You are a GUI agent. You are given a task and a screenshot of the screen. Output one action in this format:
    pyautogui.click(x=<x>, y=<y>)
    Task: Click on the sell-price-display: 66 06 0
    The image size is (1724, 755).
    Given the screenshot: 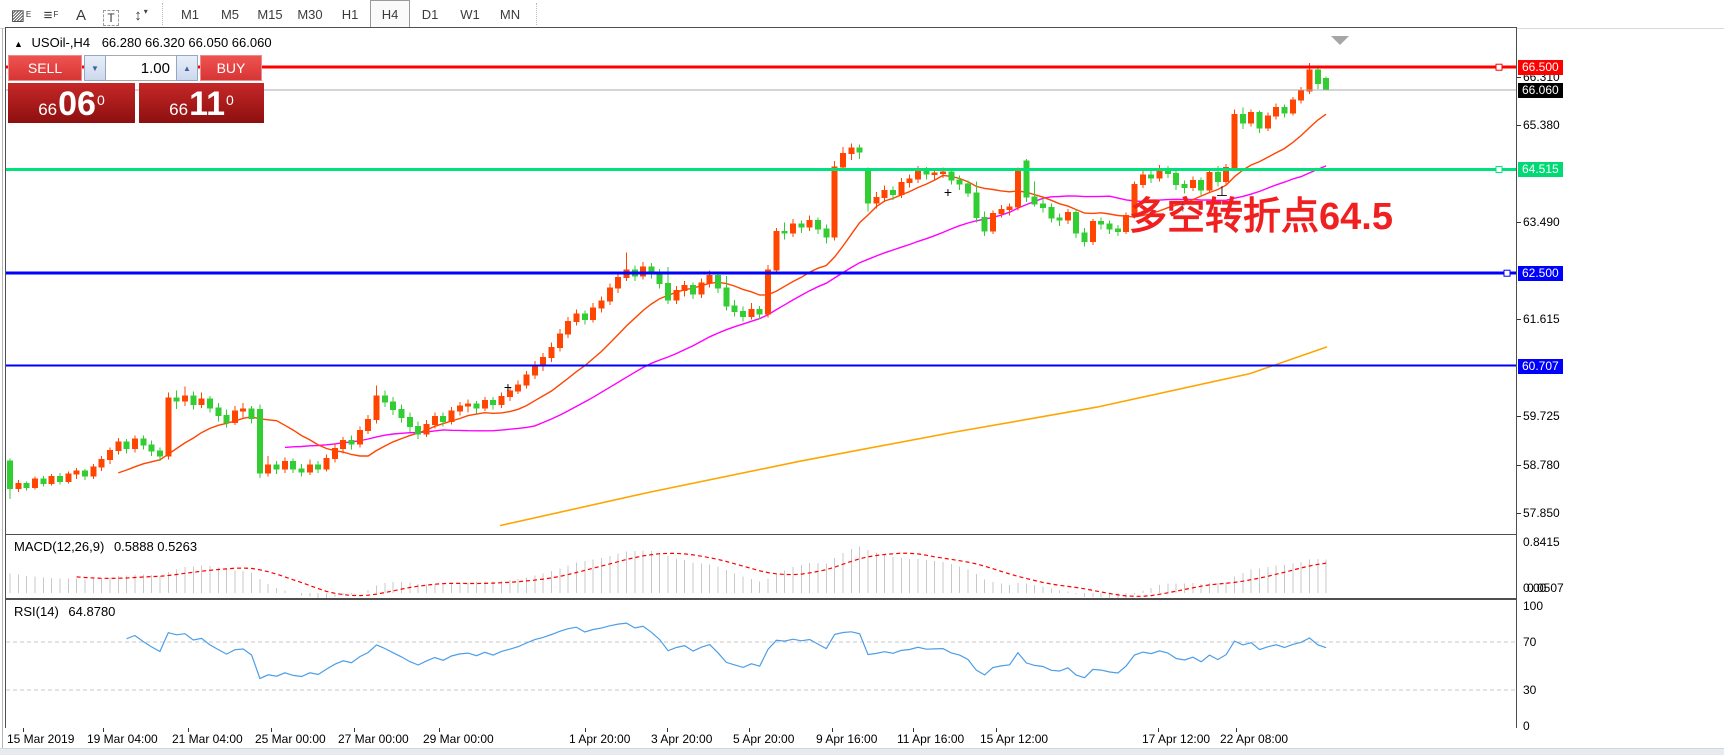 What is the action you would take?
    pyautogui.click(x=71, y=103)
    